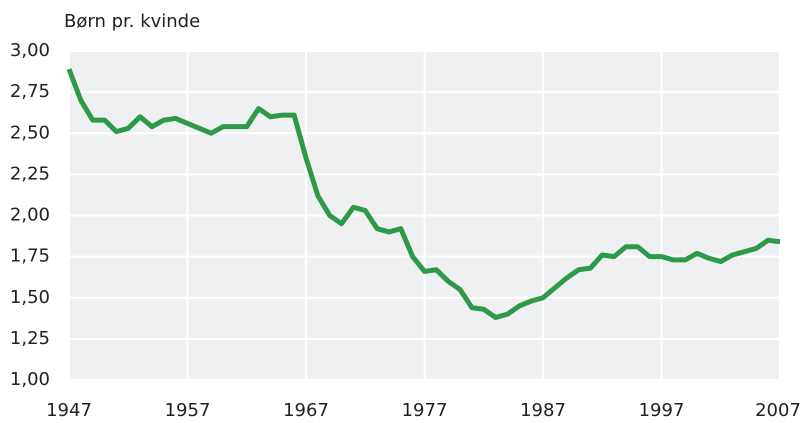  I want to click on y-tick-label: 1,25, so click(30, 338).